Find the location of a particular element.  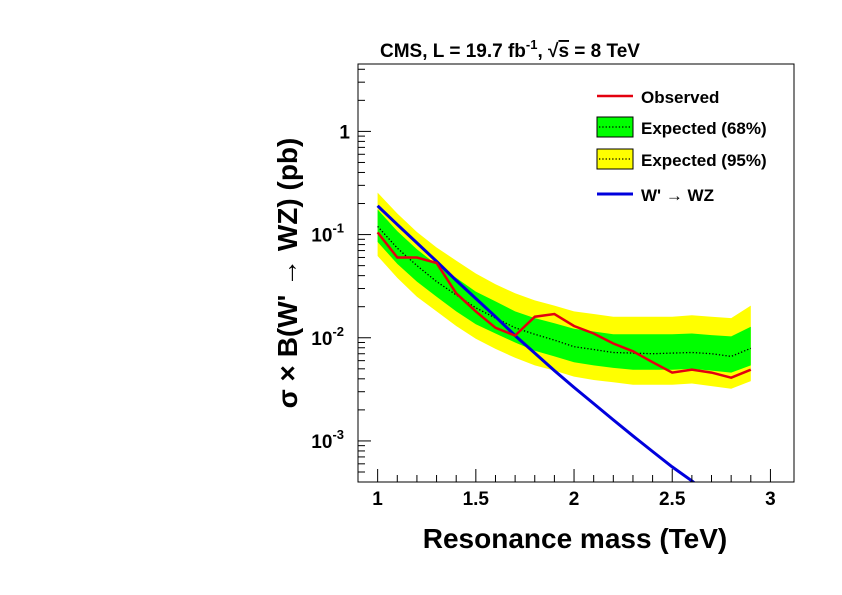

legend-label-expected-95: Expected (95%) is located at coordinates (704, 160).